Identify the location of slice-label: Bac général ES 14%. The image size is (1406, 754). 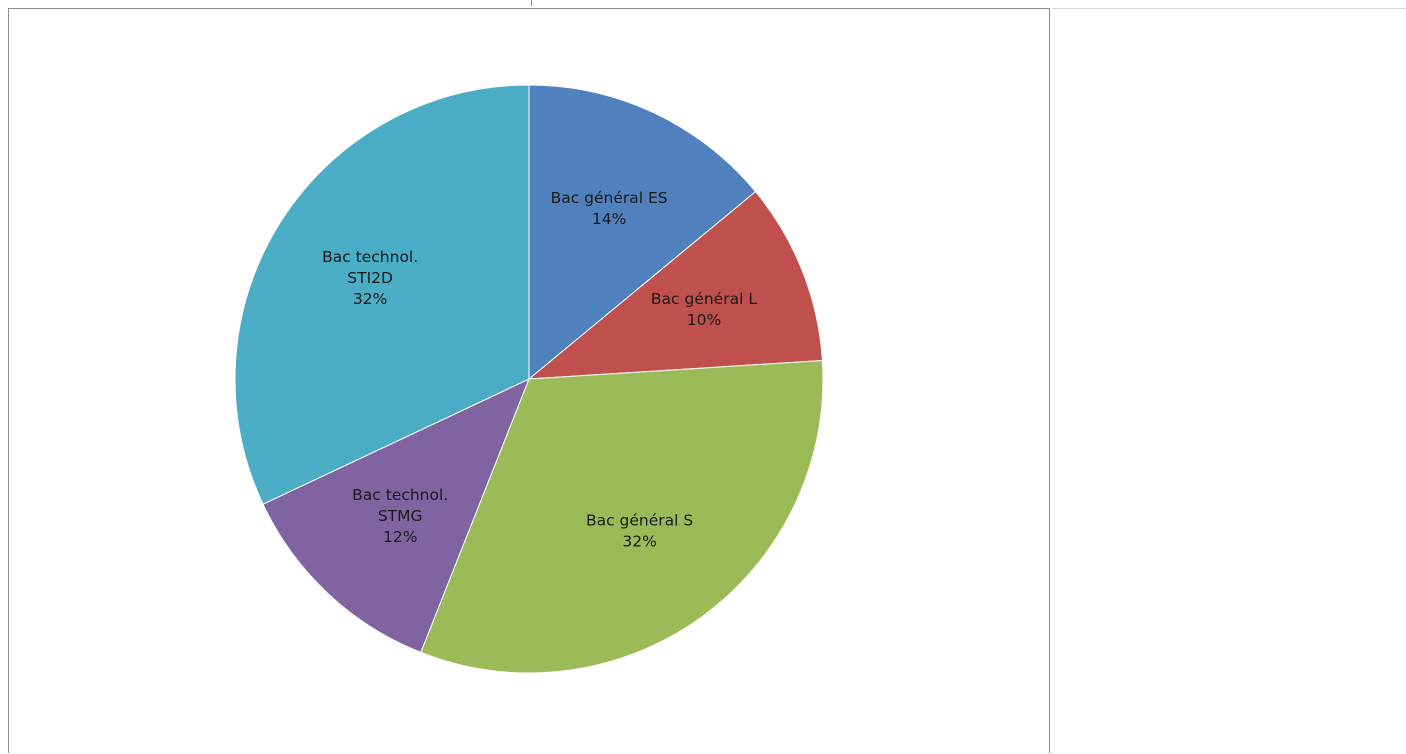
(609, 208).